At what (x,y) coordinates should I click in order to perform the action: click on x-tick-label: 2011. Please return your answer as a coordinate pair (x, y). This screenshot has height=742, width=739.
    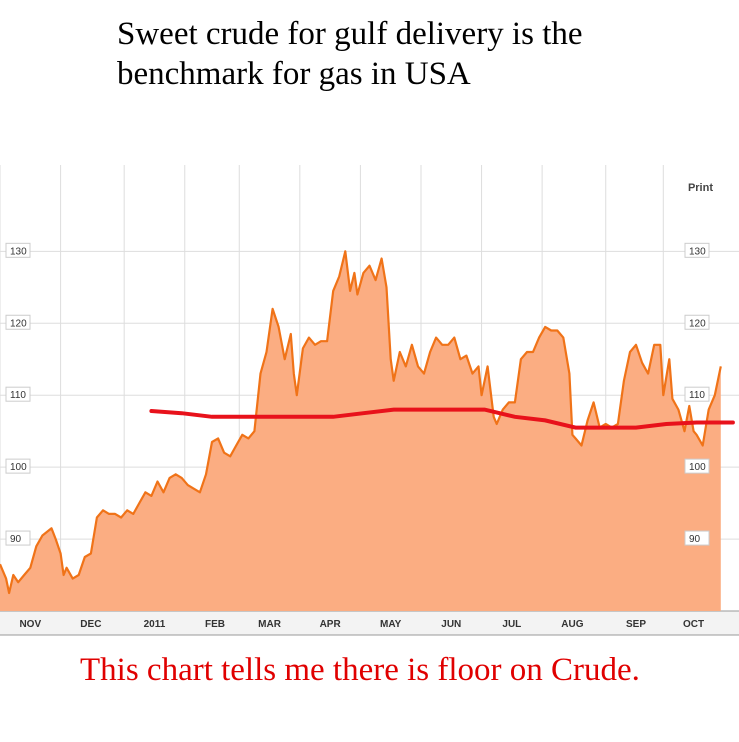
    Looking at the image, I should click on (155, 624).